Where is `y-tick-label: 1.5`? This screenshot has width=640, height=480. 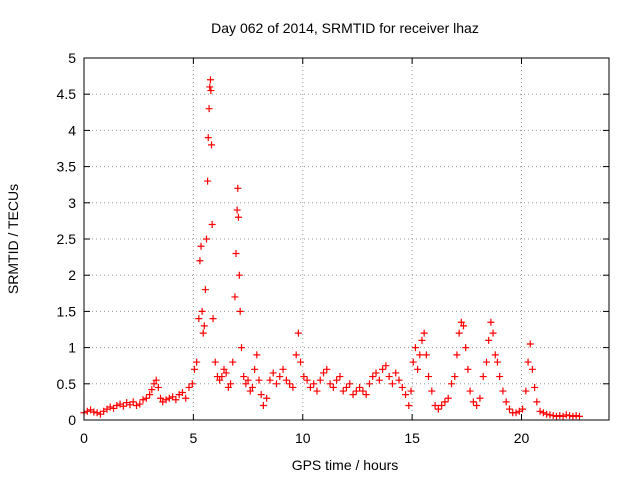 y-tick-label: 1.5 is located at coordinates (67, 311).